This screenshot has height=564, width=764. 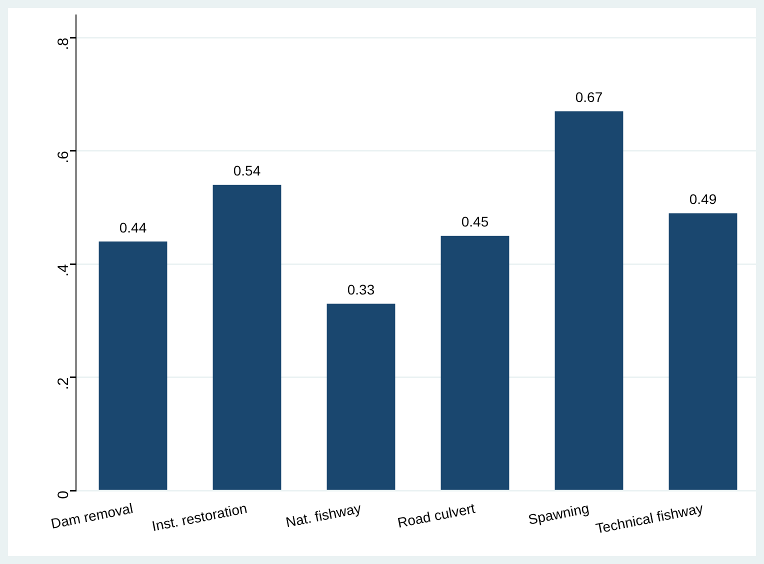 I want to click on x-tick-label: Technical fishway, so click(x=649, y=518).